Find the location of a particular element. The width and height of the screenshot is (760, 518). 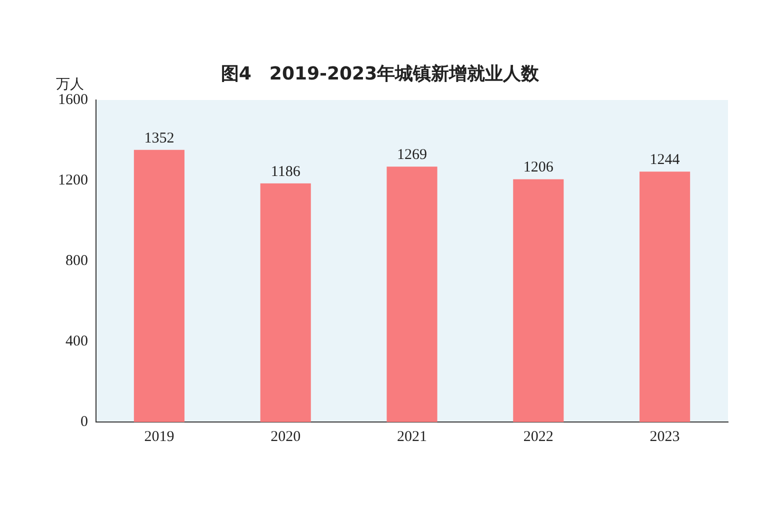

data-label: 1352 is located at coordinates (159, 138).